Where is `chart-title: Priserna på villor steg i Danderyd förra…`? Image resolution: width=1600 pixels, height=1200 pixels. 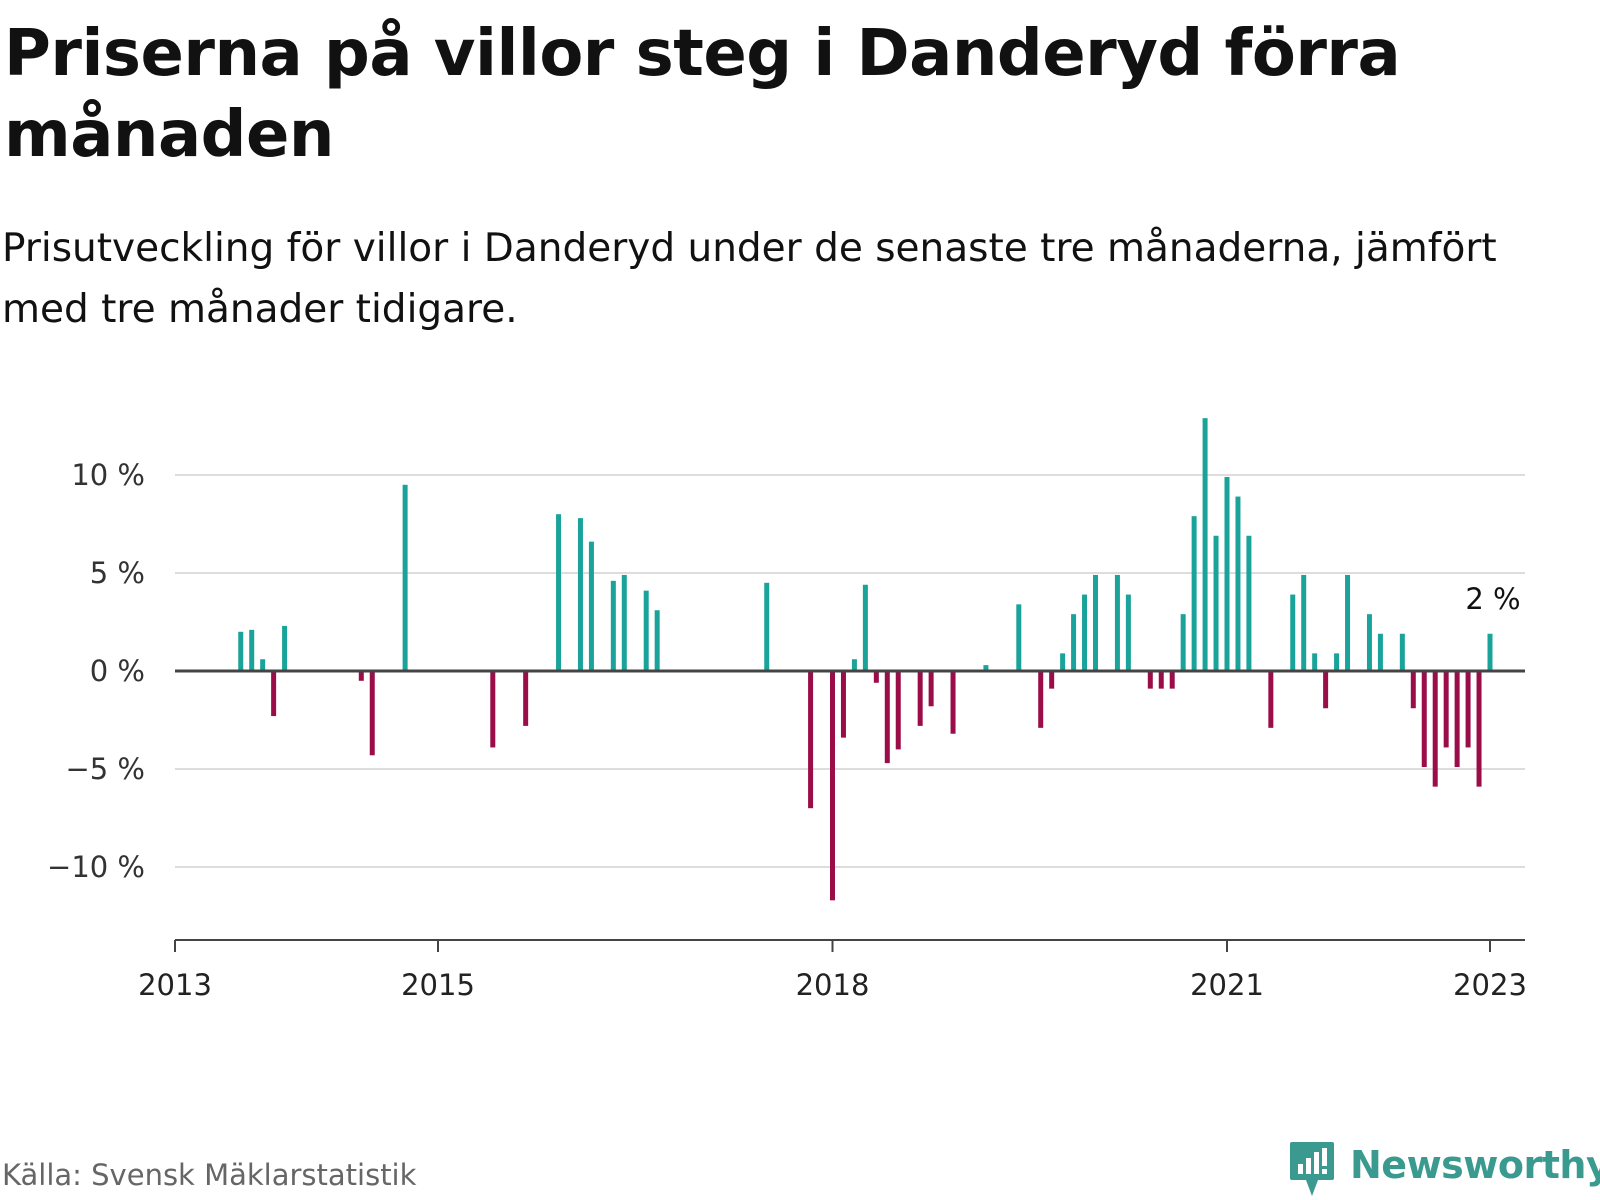
chart-title: Priserna på villor steg i Danderyd förra… is located at coordinates (702, 94).